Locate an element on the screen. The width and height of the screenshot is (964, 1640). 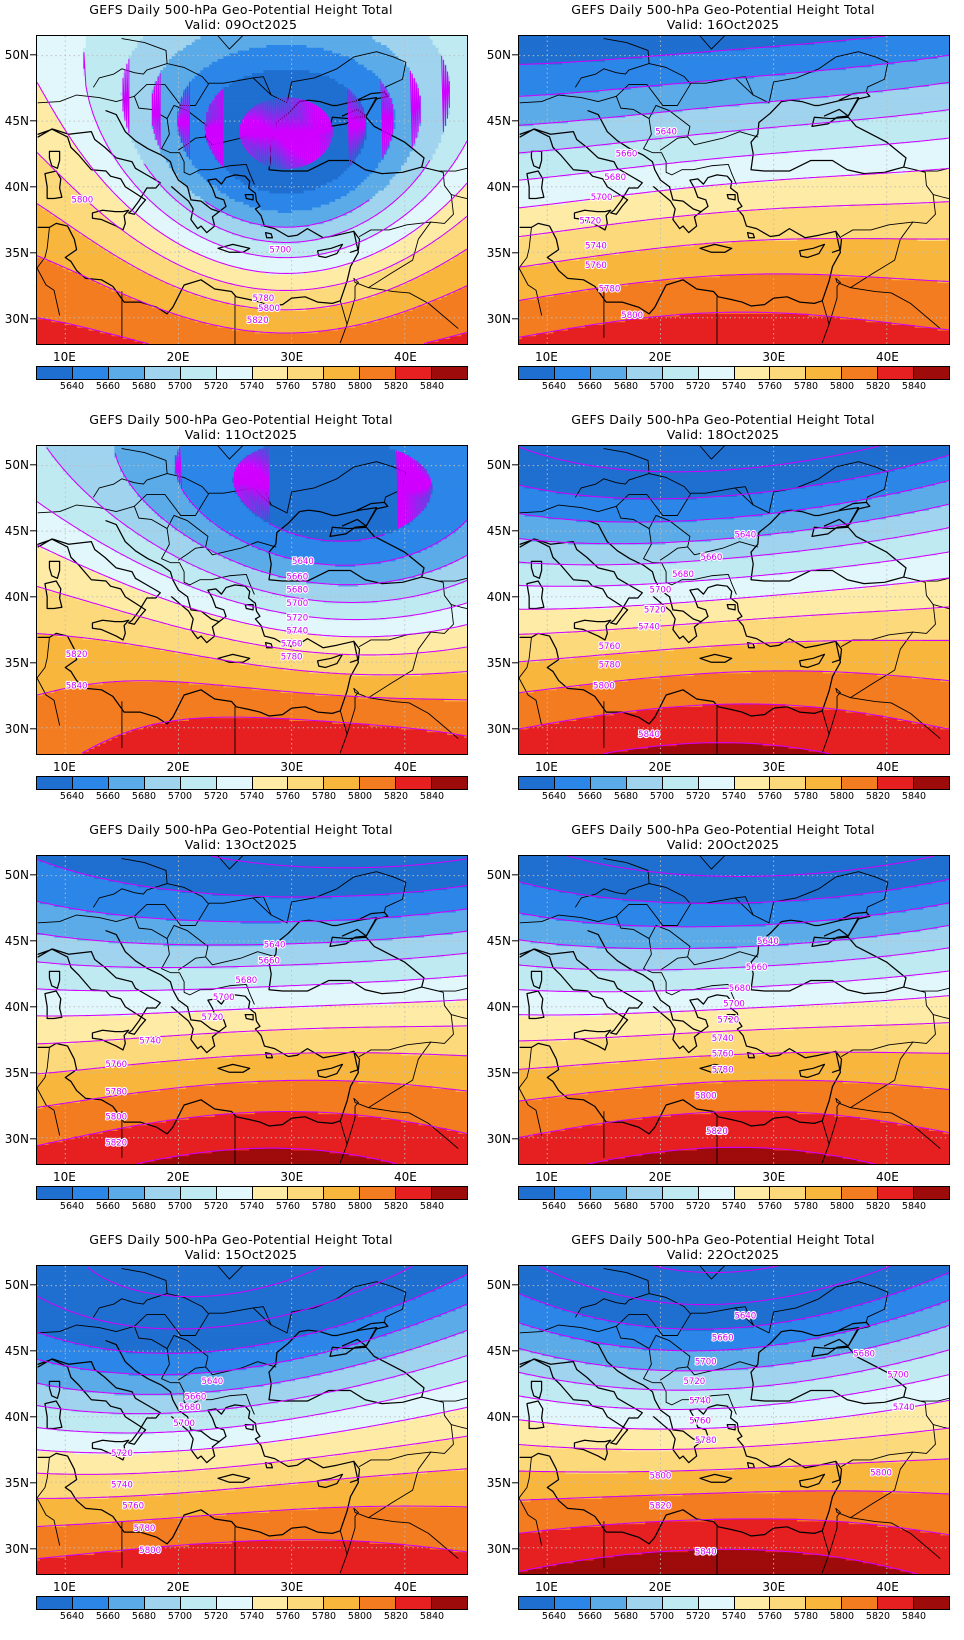
filled-contours is located at coordinates (734, 1420).